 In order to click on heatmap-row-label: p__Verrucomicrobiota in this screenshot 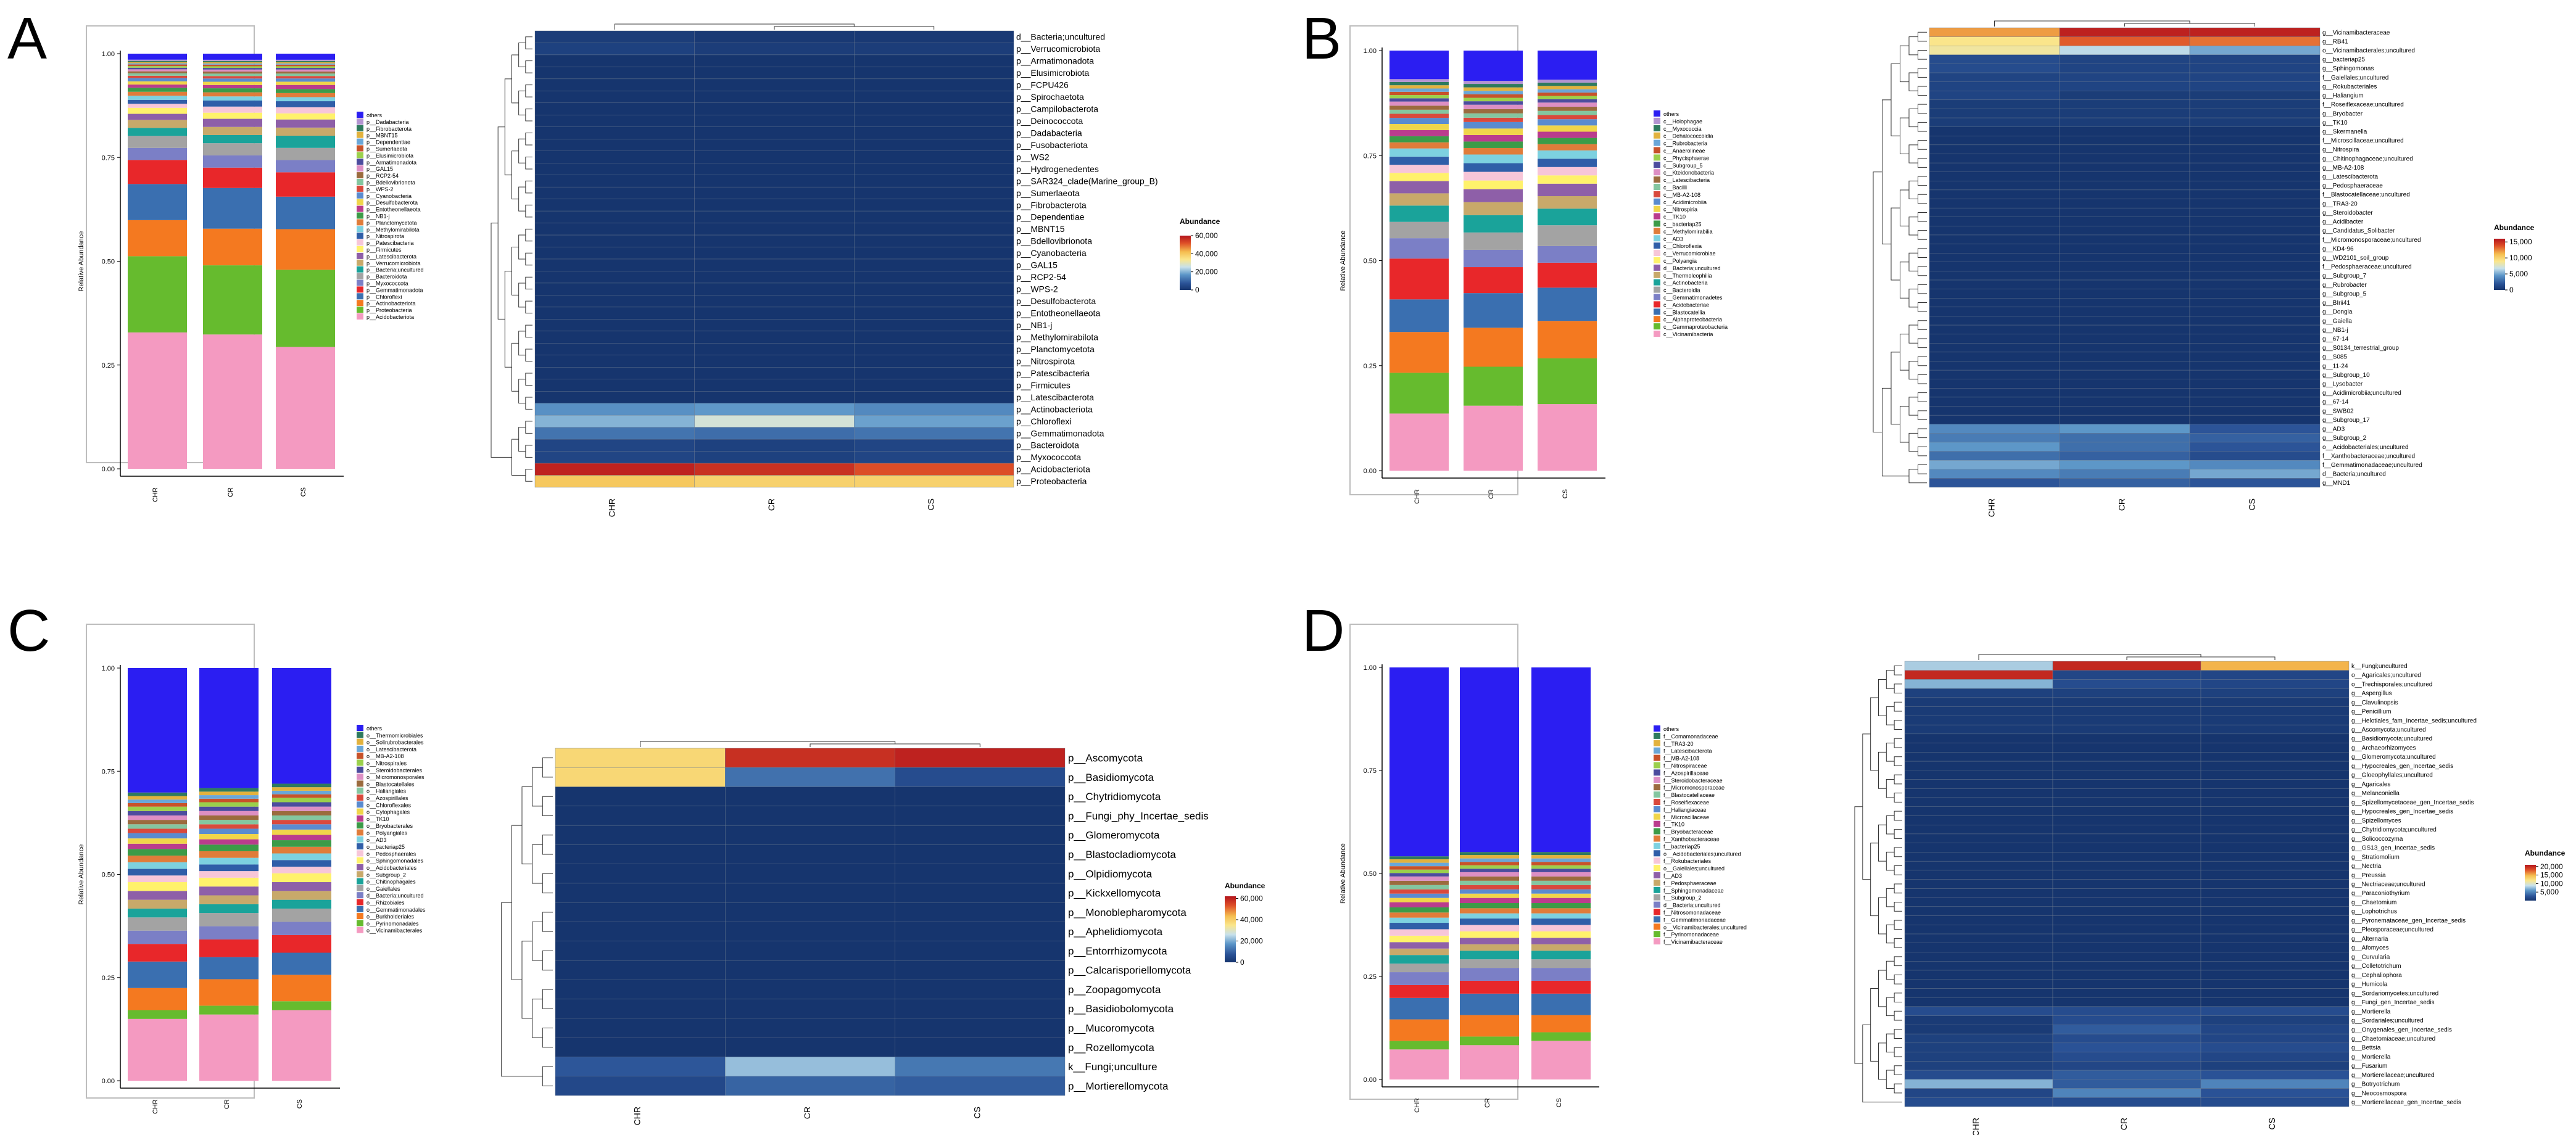, I will do `click(1058, 49)`.